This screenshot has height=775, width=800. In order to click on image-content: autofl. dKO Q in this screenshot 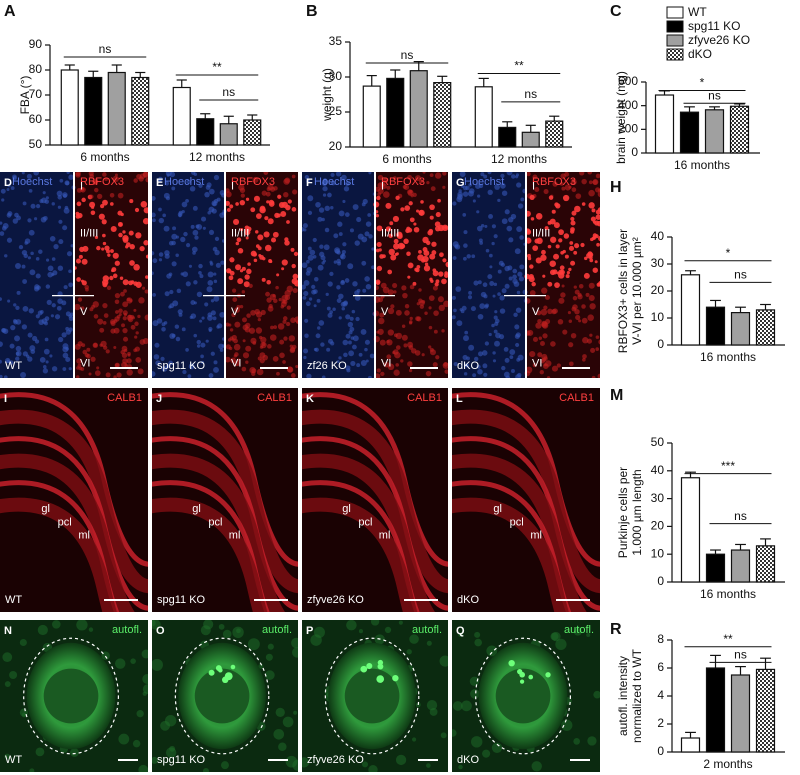, I will do `click(526, 696)`.